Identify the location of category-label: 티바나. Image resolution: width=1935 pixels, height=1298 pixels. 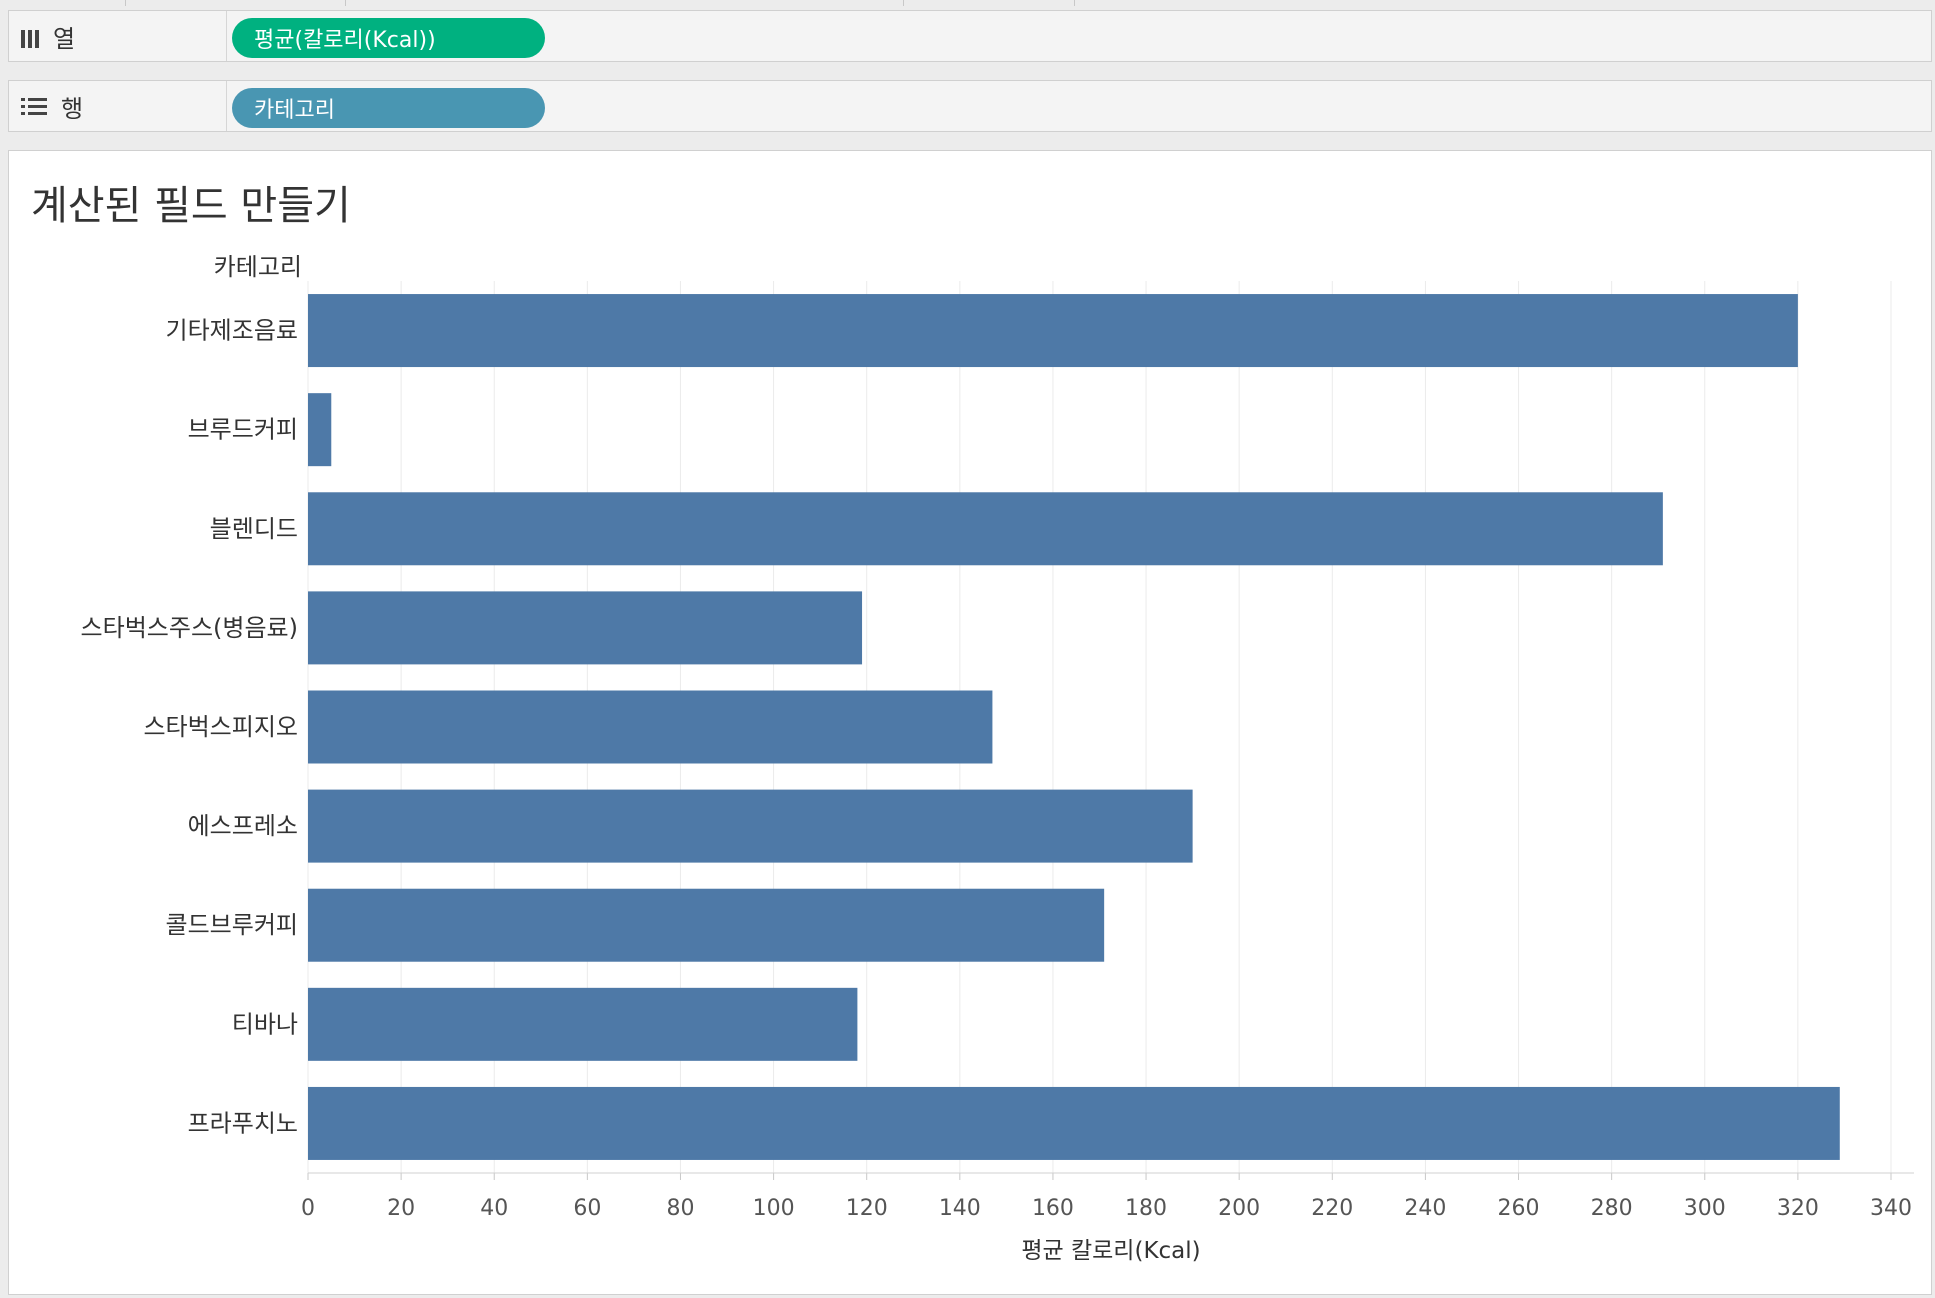
(265, 1024).